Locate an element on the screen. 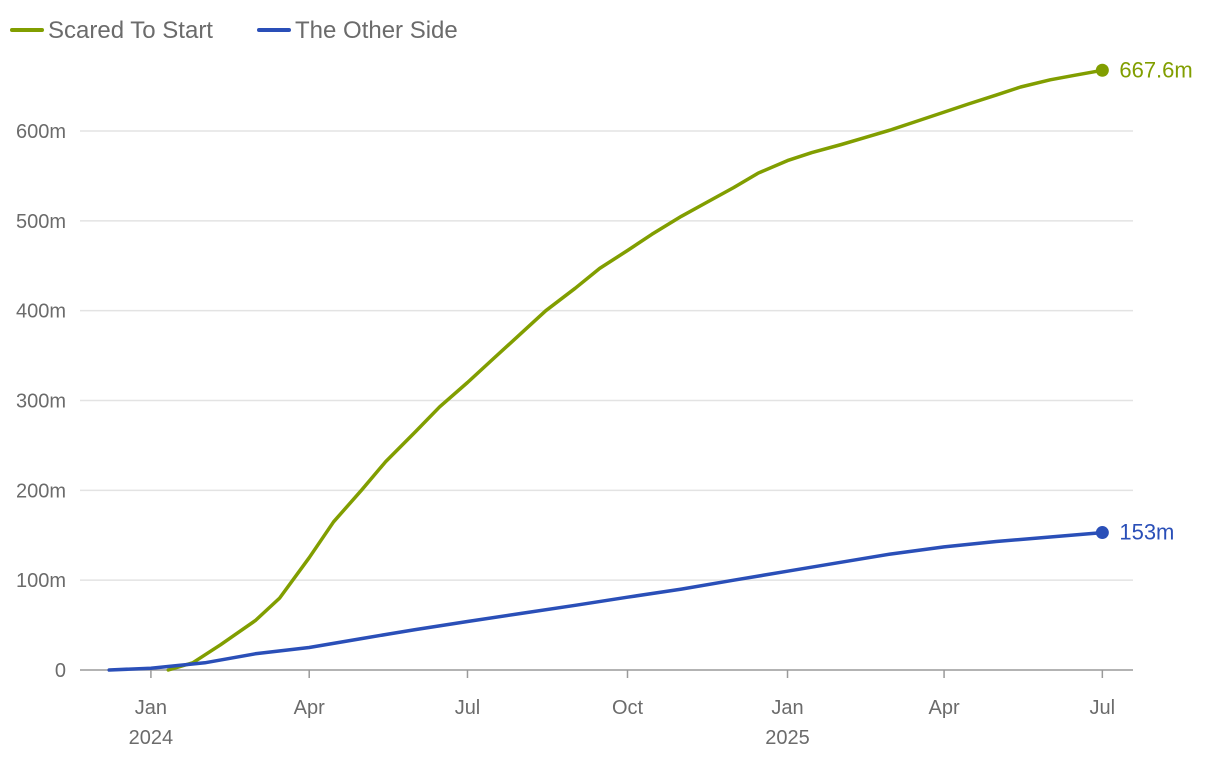 The height and width of the screenshot is (762, 1220). y-tick-label: 400m is located at coordinates (41, 312).